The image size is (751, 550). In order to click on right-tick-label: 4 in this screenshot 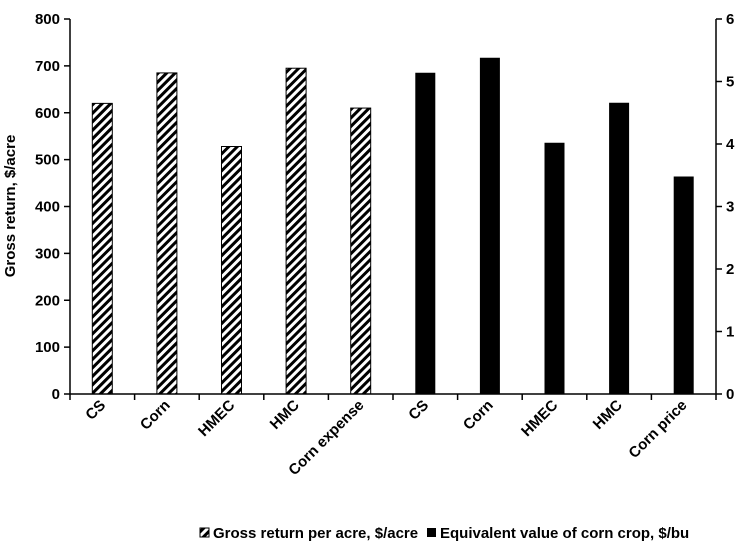, I will do `click(730, 144)`.